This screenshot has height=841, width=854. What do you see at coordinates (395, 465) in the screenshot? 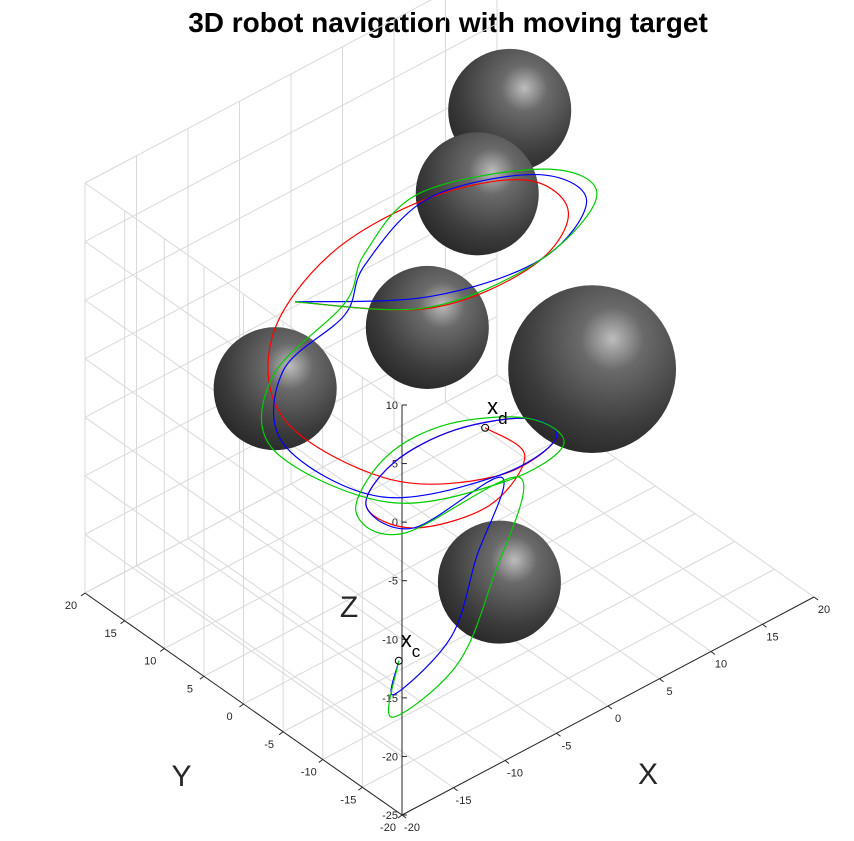
I see `z-tick-label: 5` at bounding box center [395, 465].